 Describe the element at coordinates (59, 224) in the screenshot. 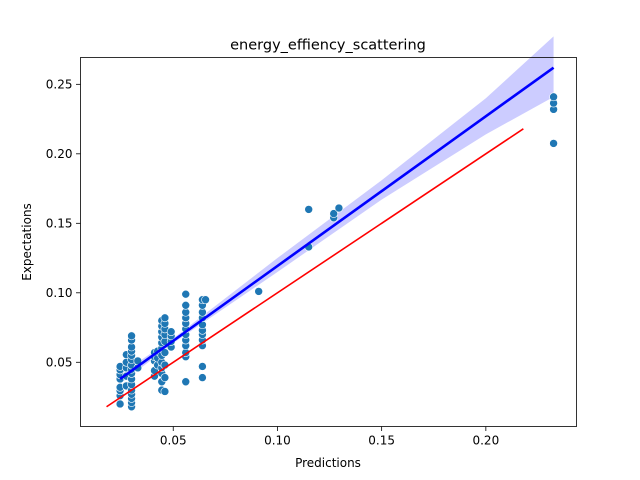

I see `y-tick-label: 0.15` at that location.